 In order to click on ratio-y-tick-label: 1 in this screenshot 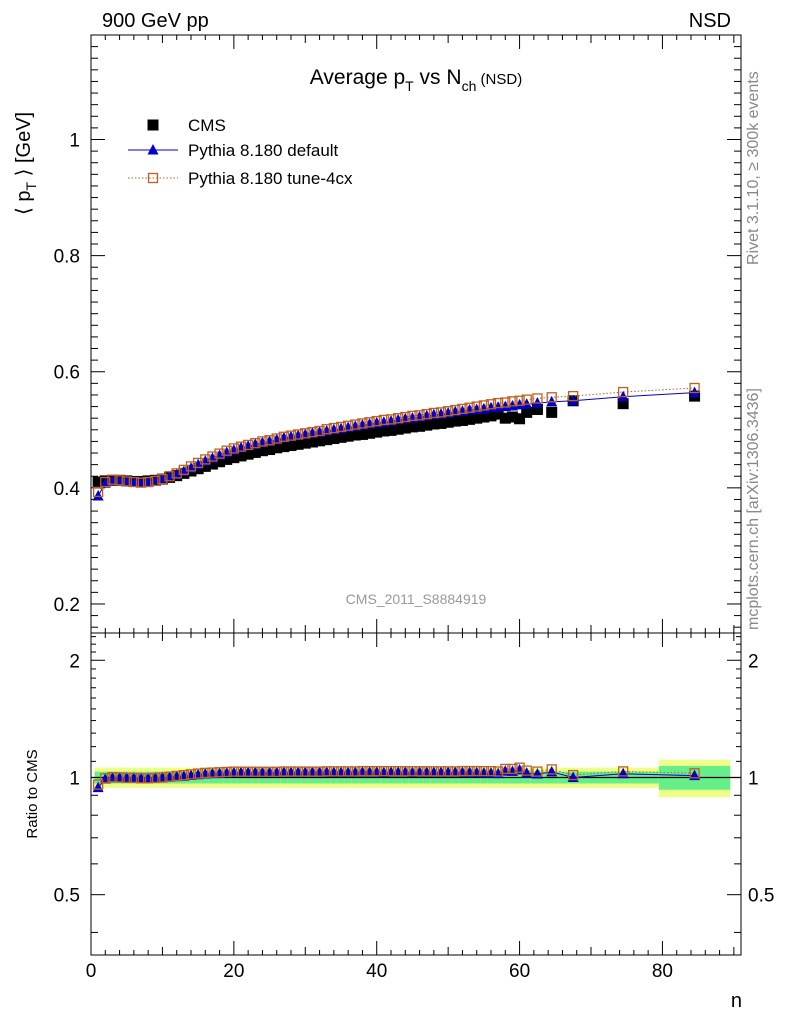, I will do `click(74, 778)`.